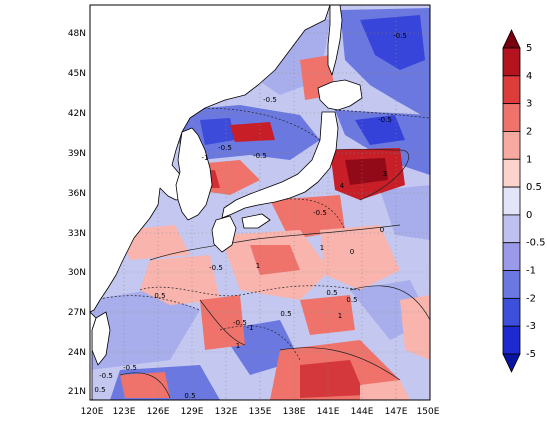  What do you see at coordinates (531, 298) in the screenshot?
I see `colorbar-tick-label: -2` at bounding box center [531, 298].